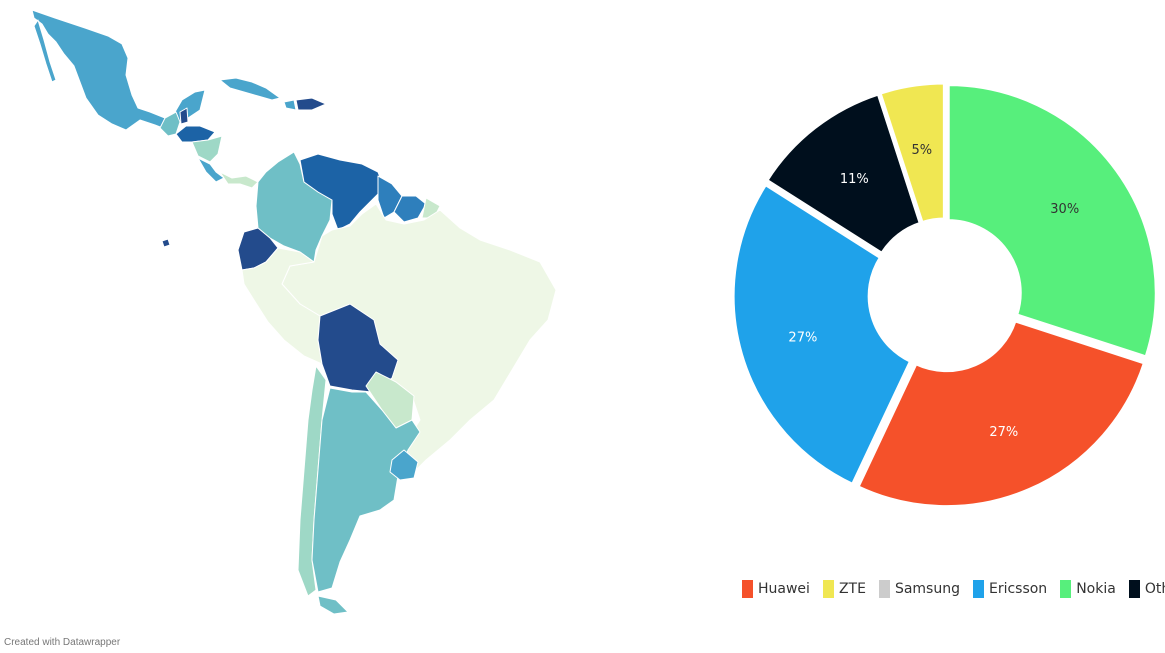 The height and width of the screenshot is (653, 1165). Describe the element at coordinates (62, 642) in the screenshot. I see `credit-text: Created with Datawrapper` at that location.